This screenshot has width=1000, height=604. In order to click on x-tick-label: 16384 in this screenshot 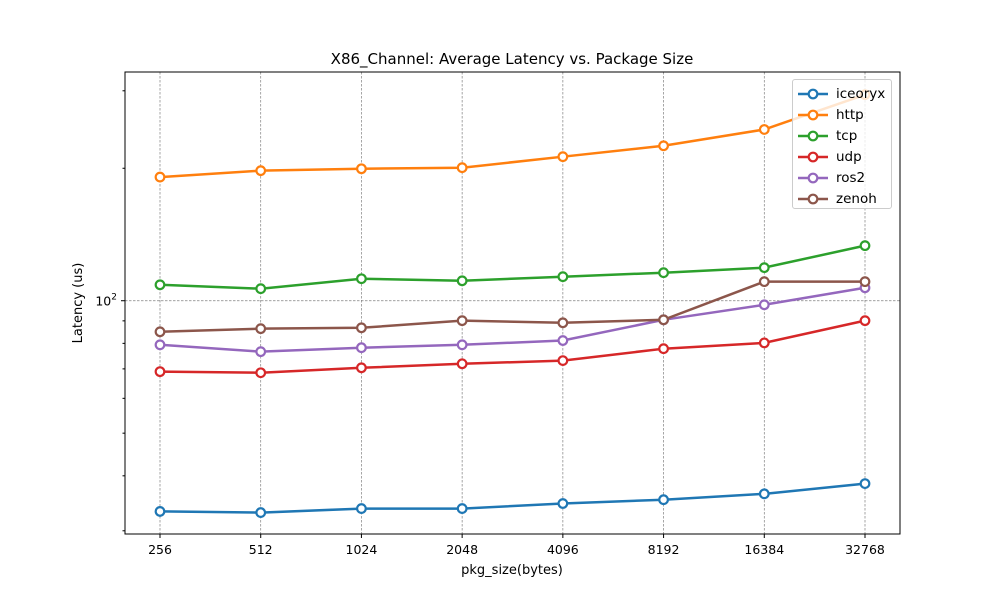, I will do `click(764, 549)`.